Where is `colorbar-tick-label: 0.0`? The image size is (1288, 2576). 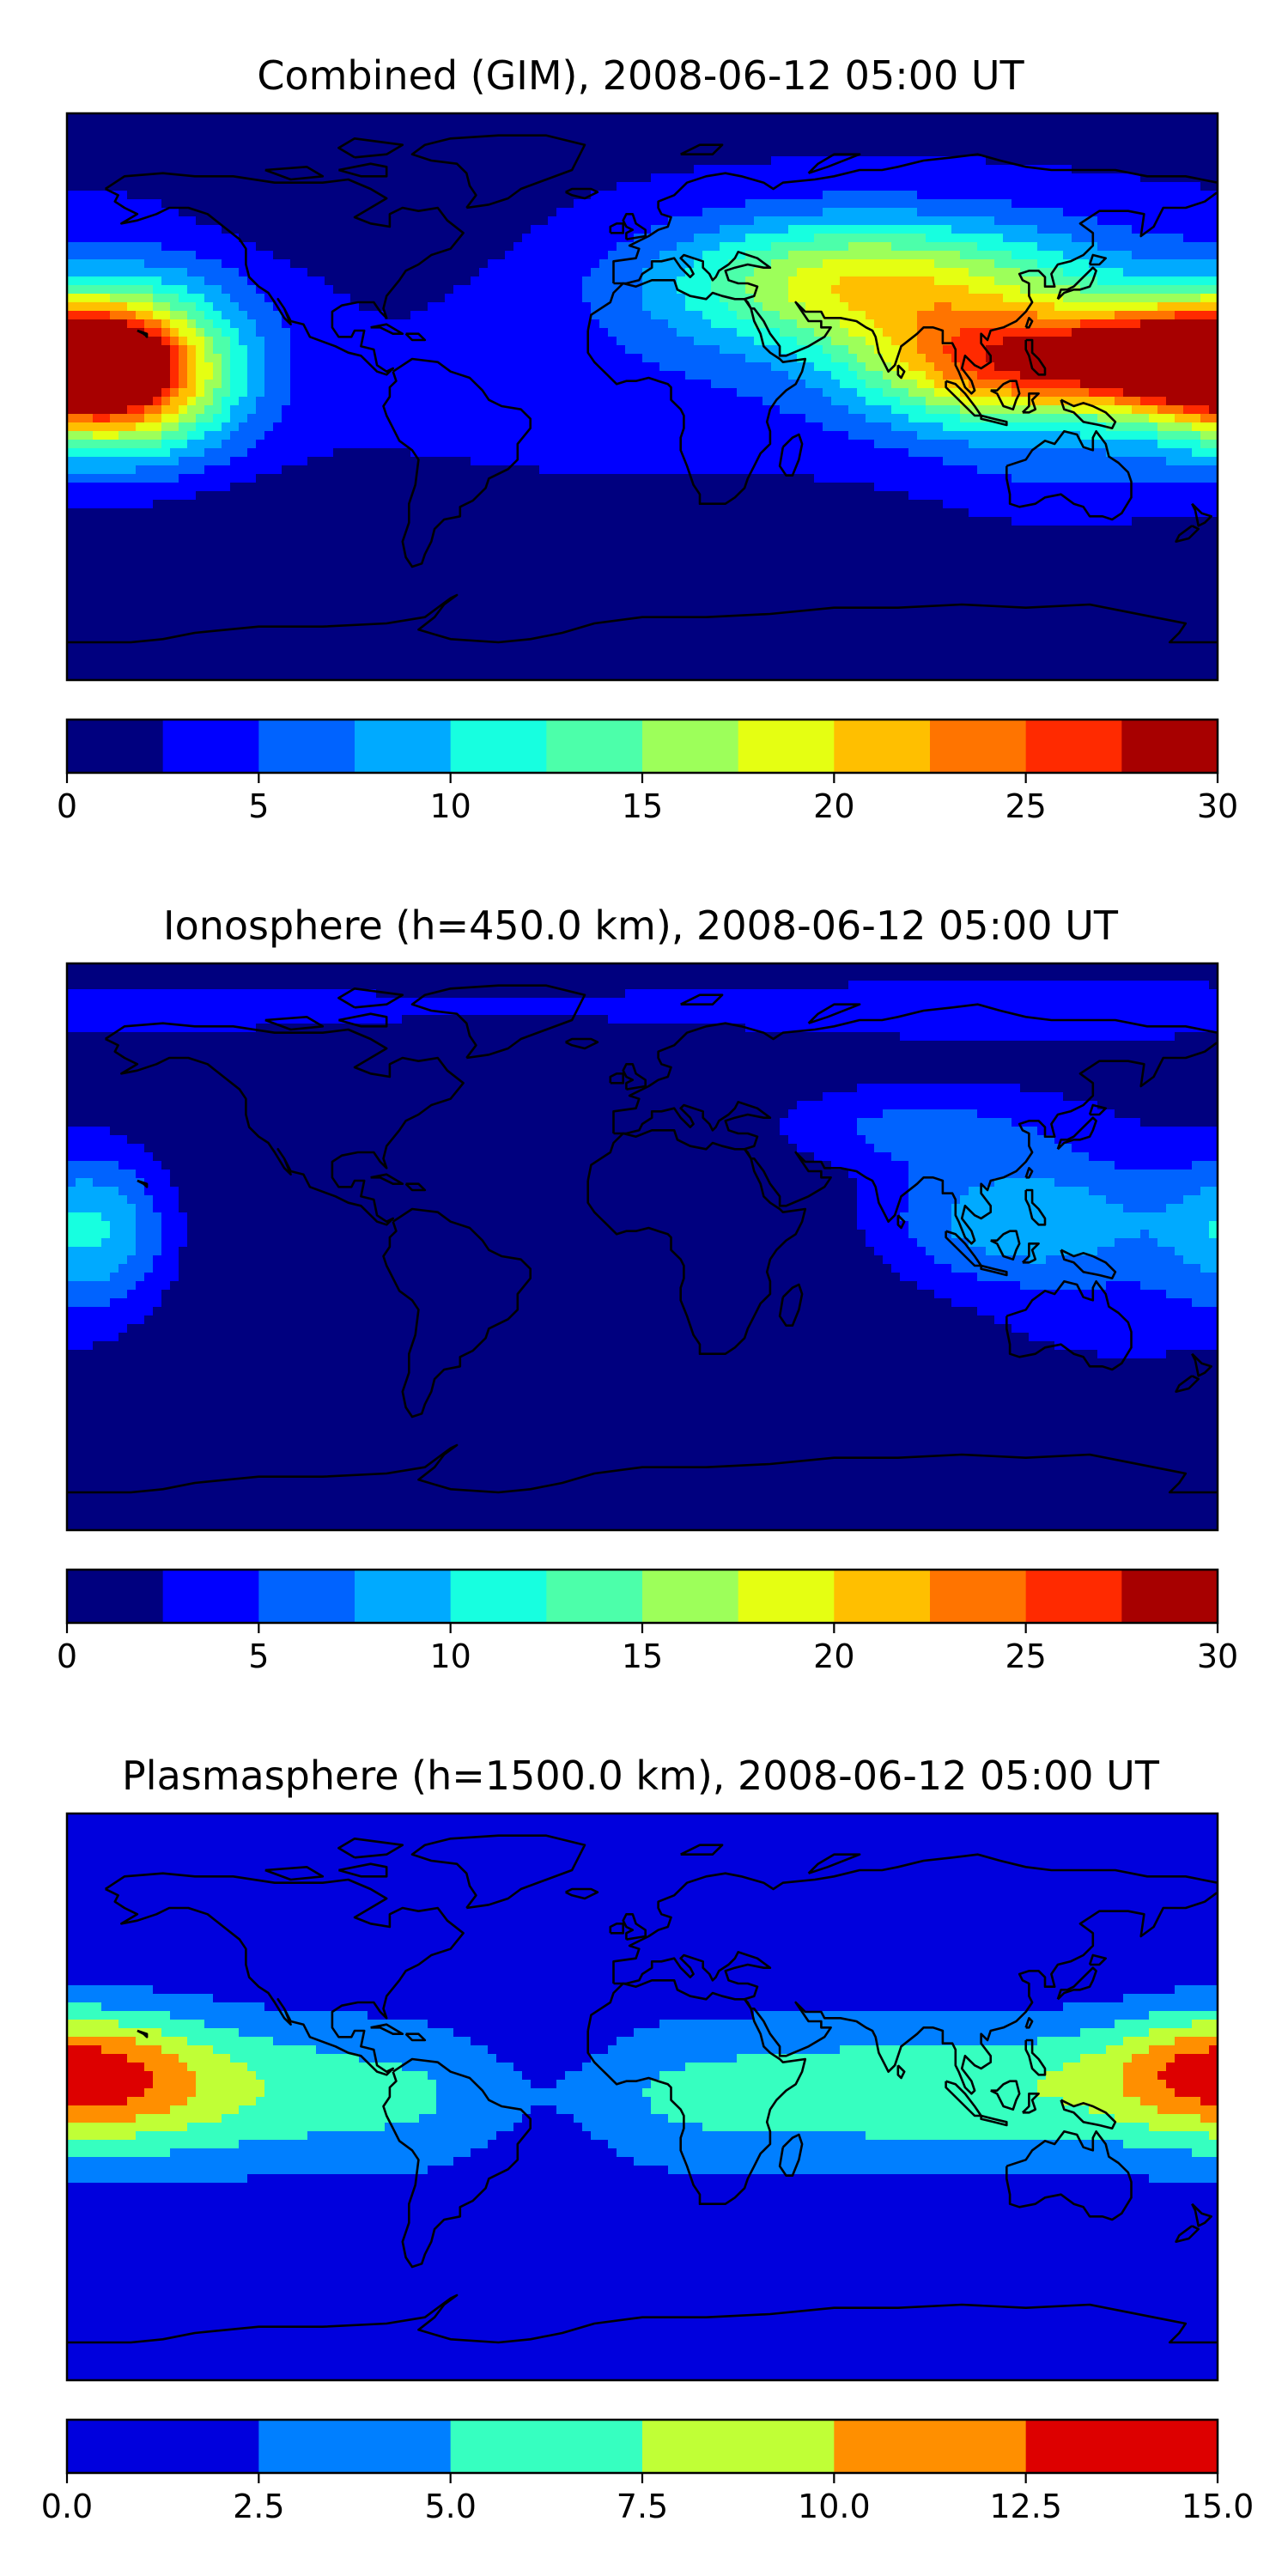
colorbar-tick-label: 0.0 is located at coordinates (67, 2507).